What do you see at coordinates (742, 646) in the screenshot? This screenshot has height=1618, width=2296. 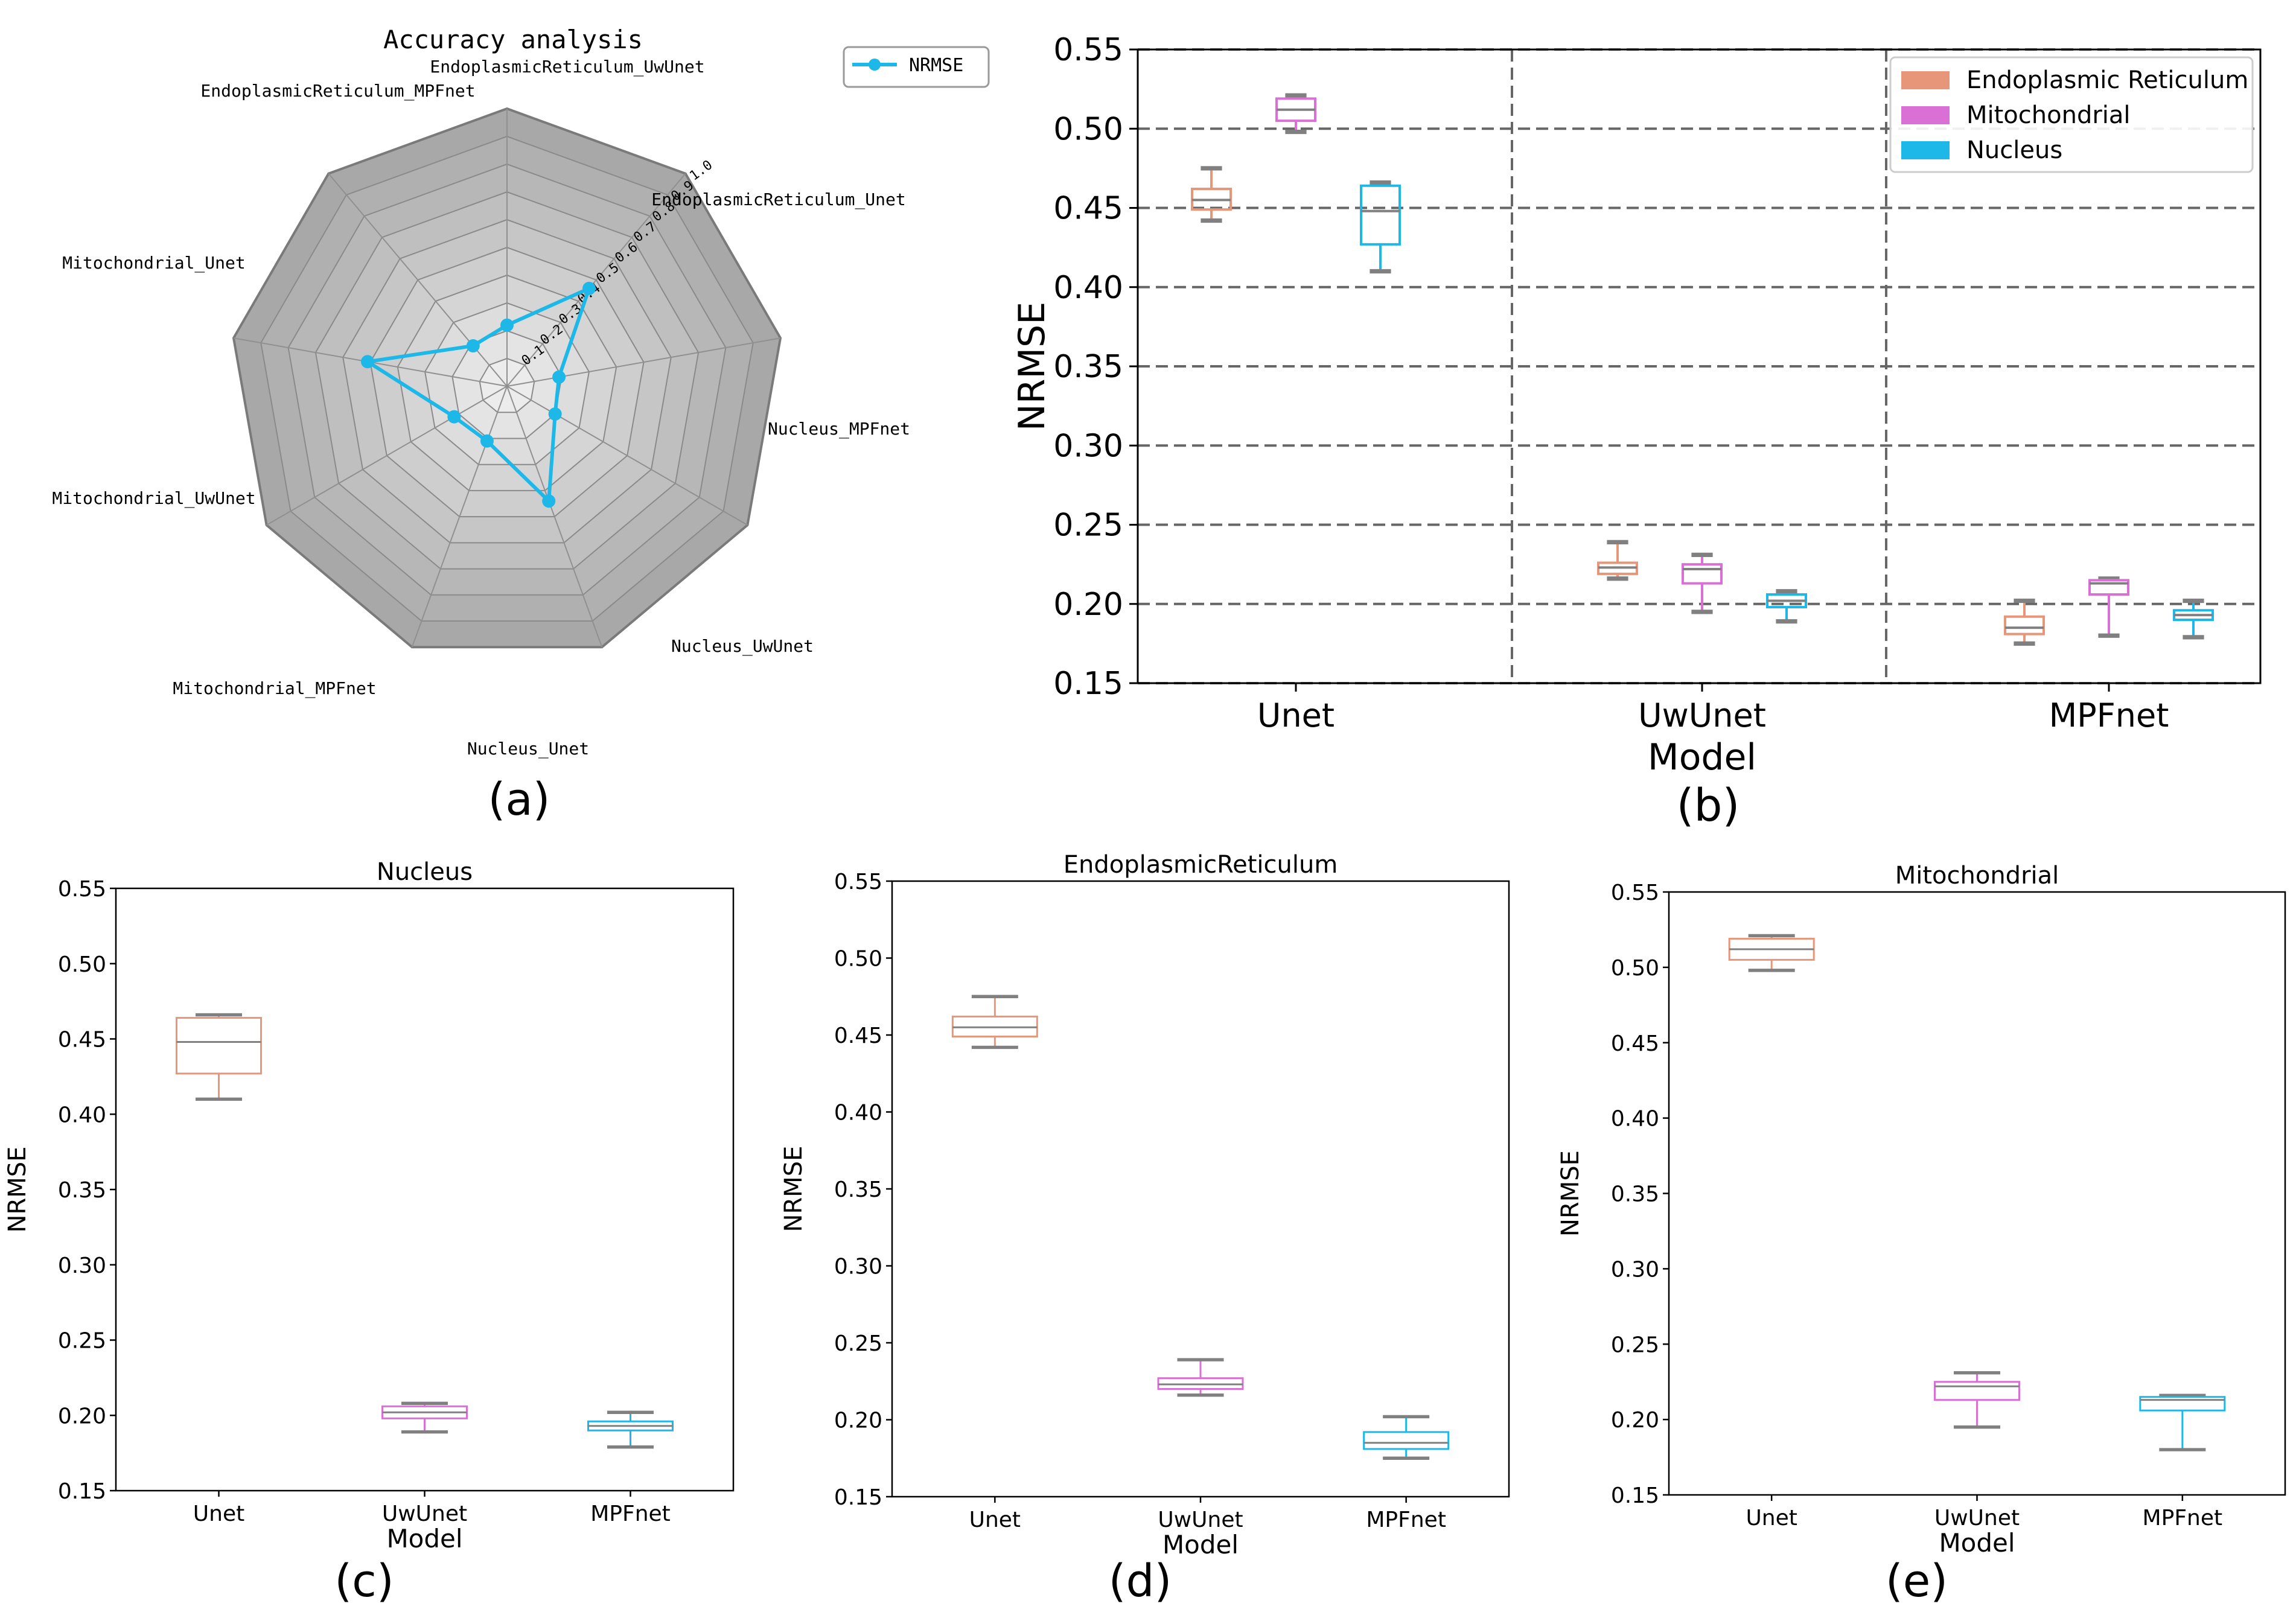 I see `radar-axis-label: Nucleus_UwUnet` at bounding box center [742, 646].